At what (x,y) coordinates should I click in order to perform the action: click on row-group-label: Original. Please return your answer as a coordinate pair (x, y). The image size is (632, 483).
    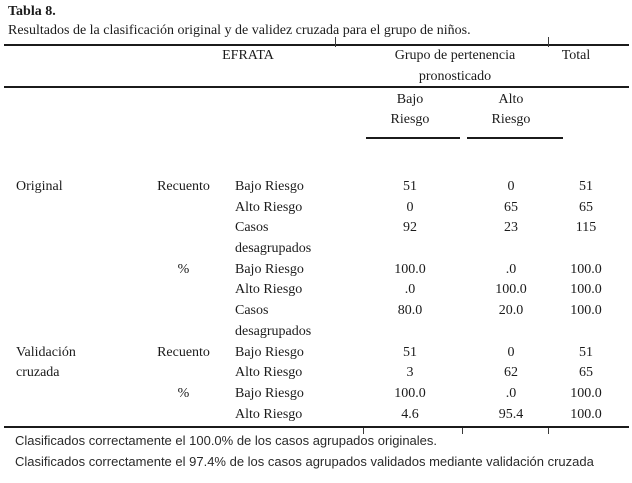
    Looking at the image, I should click on (39, 186).